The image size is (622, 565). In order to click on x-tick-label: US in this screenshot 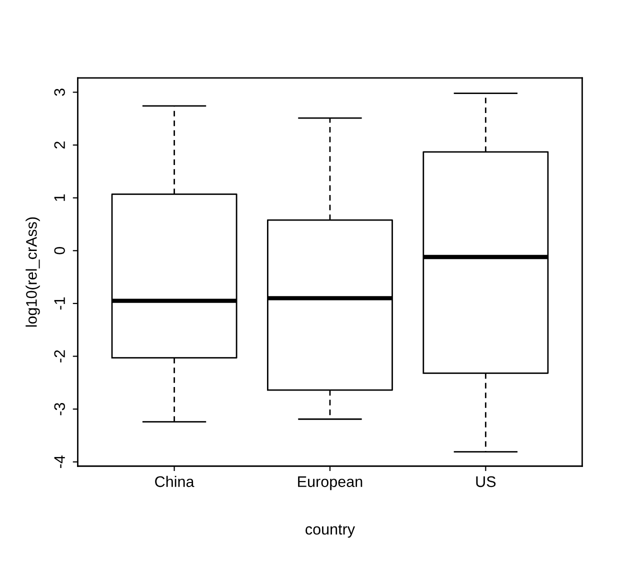, I will do `click(486, 482)`.